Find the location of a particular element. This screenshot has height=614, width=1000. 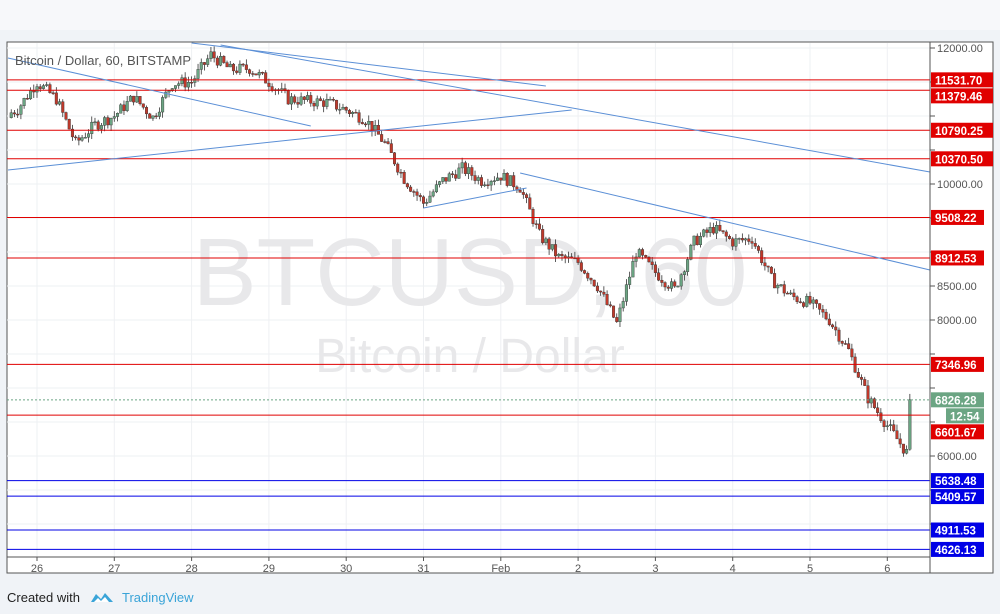

support-label: 4911.53 is located at coordinates (955, 532).